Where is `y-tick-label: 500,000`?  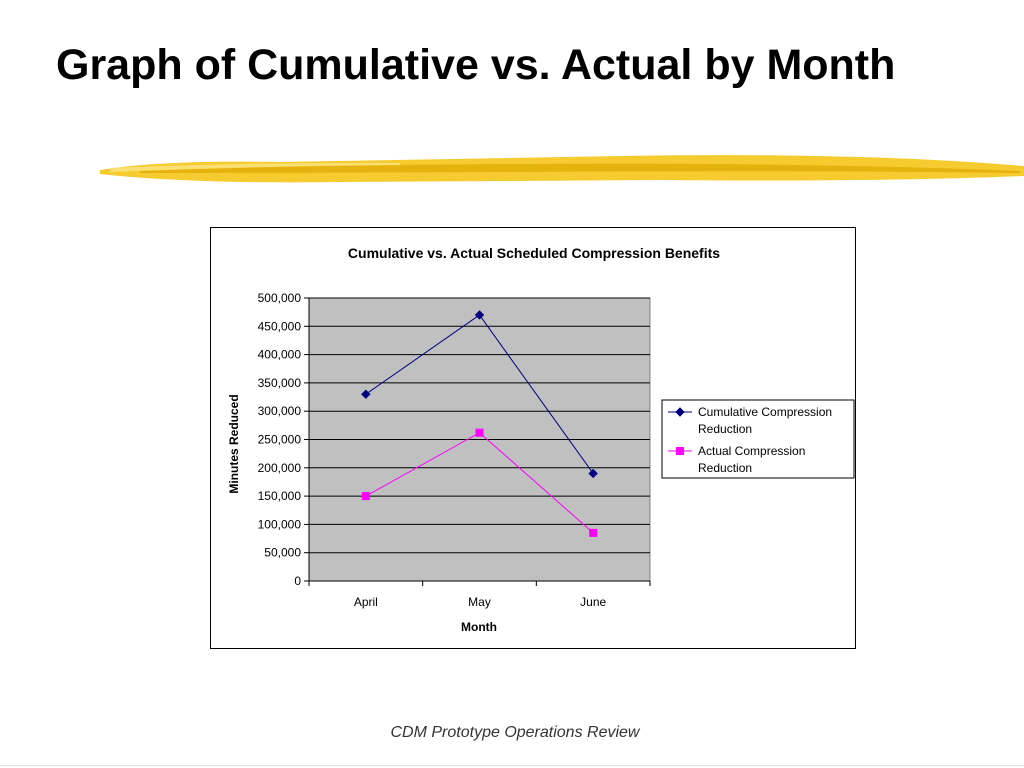
y-tick-label: 500,000 is located at coordinates (280, 298).